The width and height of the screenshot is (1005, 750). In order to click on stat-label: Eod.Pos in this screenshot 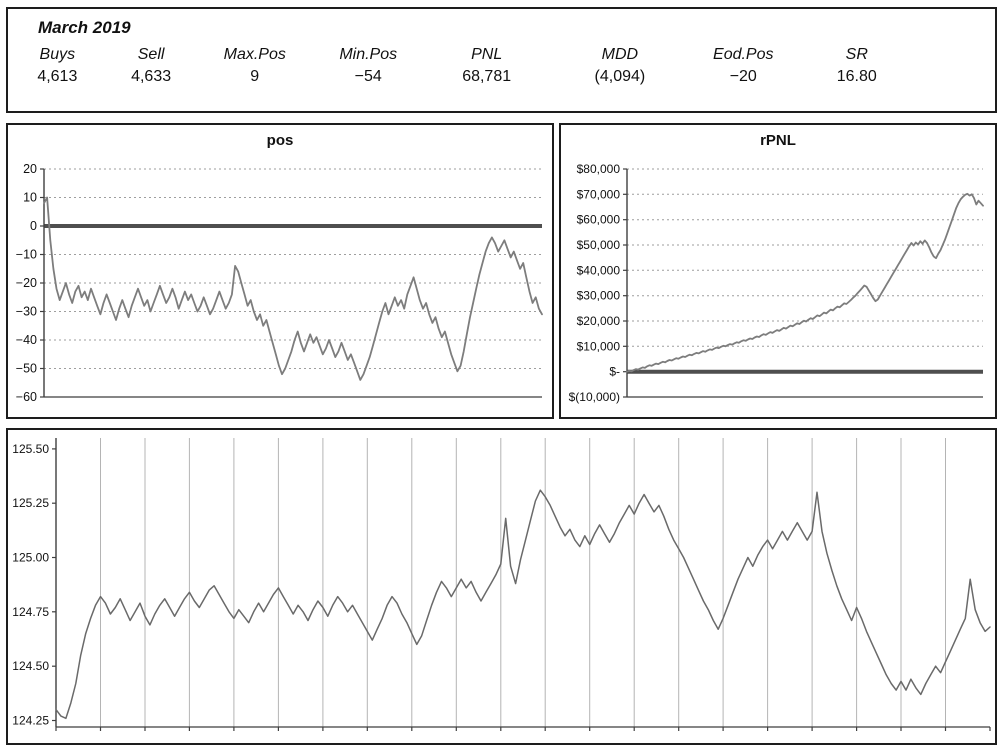, I will do `click(743, 54)`.